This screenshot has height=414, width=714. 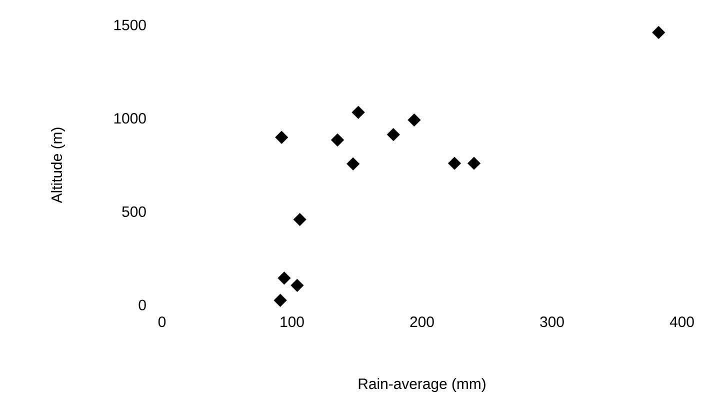 What do you see at coordinates (552, 322) in the screenshot?
I see `x-tick-label: 300` at bounding box center [552, 322].